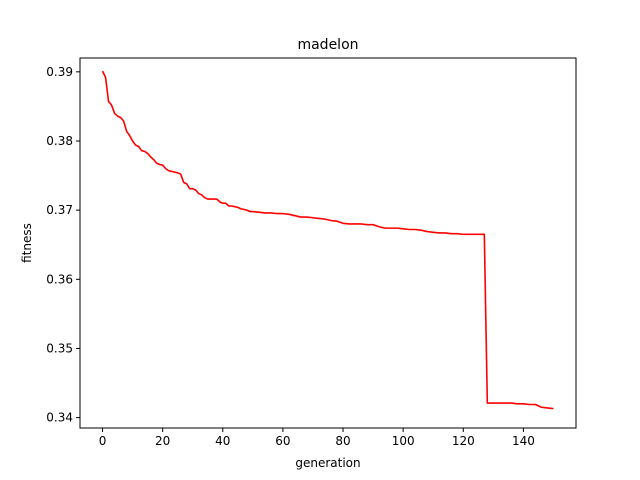  Describe the element at coordinates (282, 441) in the screenshot. I see `x-tick-label: 60` at that location.